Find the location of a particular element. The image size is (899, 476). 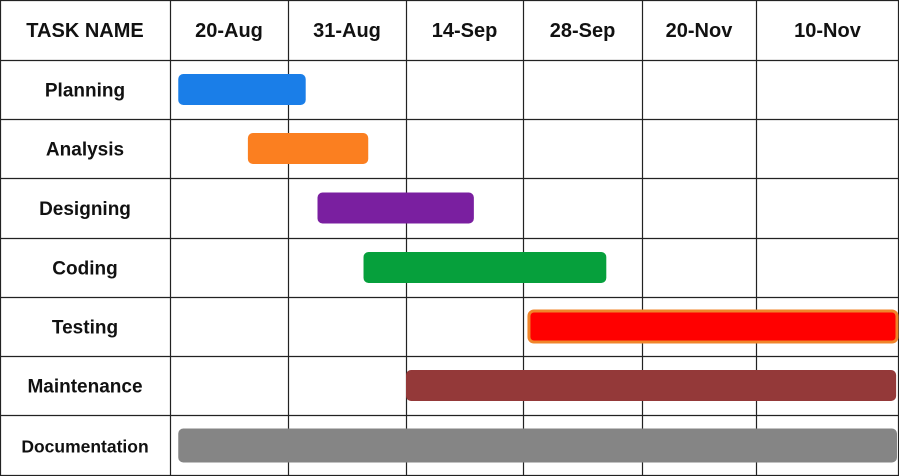

header-column-label: 14-Sep is located at coordinates (465, 31).